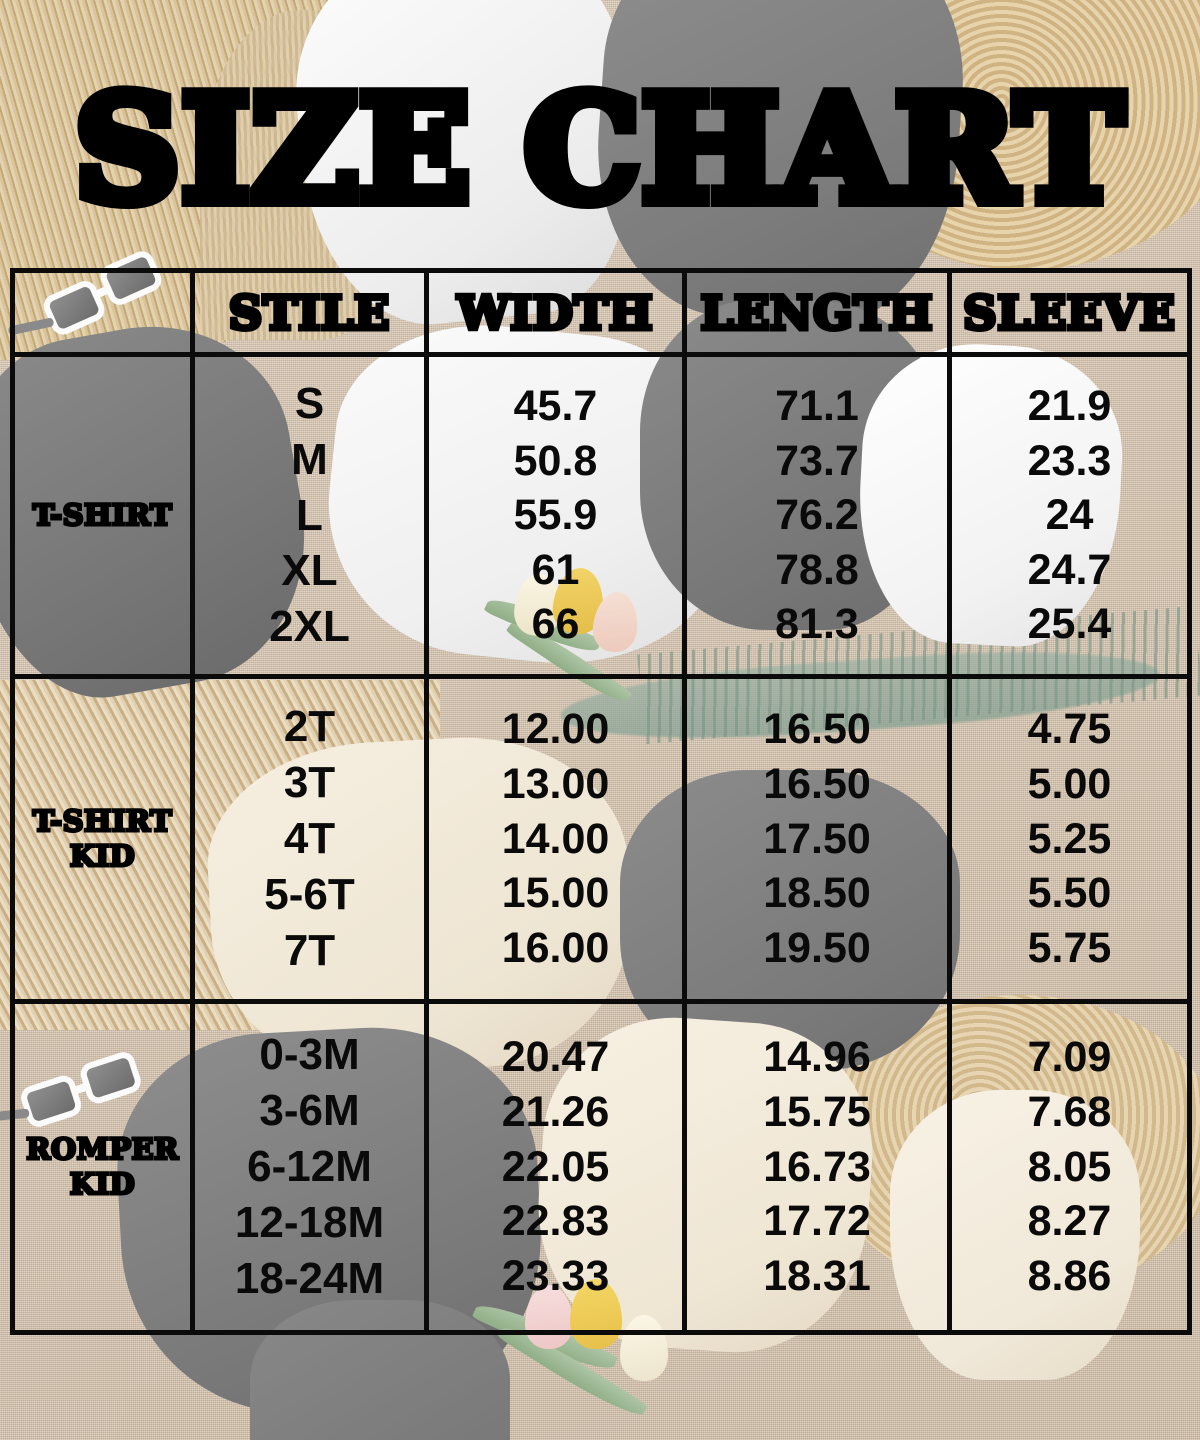 This screenshot has width=1200, height=1440. I want to click on cell-value: 14.96, so click(817, 1057).